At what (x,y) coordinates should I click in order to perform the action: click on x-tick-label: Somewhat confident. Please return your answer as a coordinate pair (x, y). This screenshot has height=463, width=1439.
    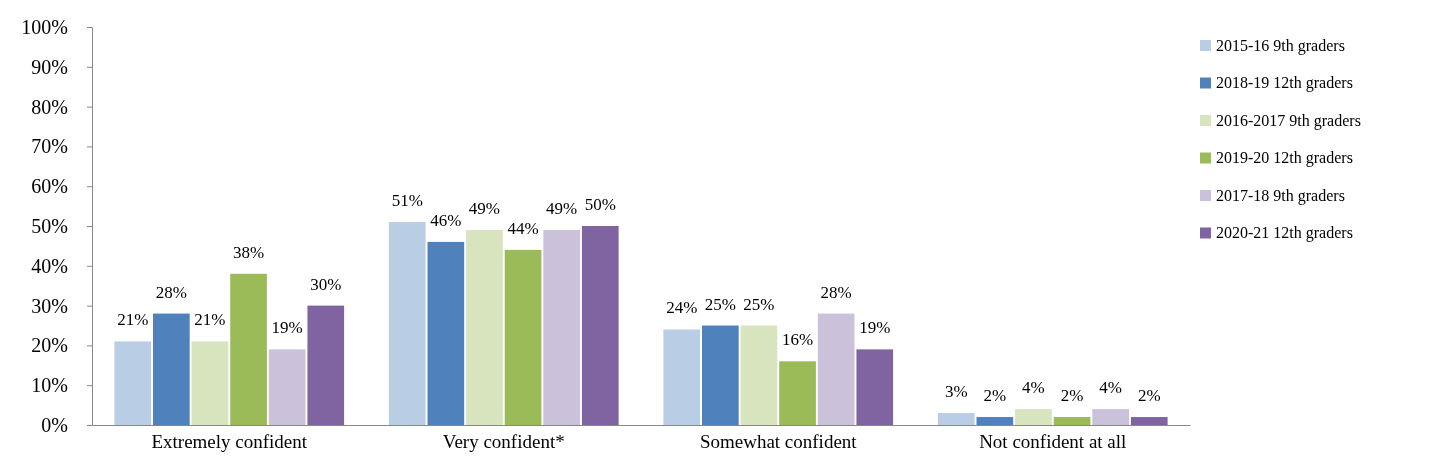
    Looking at the image, I should click on (778, 442).